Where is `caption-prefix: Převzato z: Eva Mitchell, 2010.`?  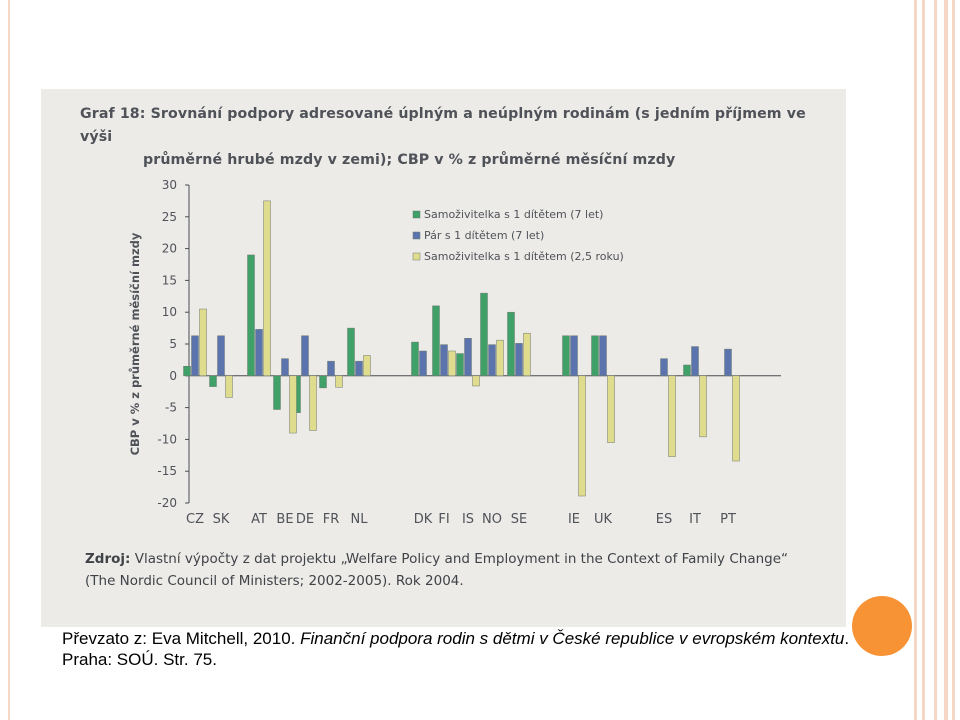 caption-prefix: Převzato z: Eva Mitchell, 2010. is located at coordinates (181, 638).